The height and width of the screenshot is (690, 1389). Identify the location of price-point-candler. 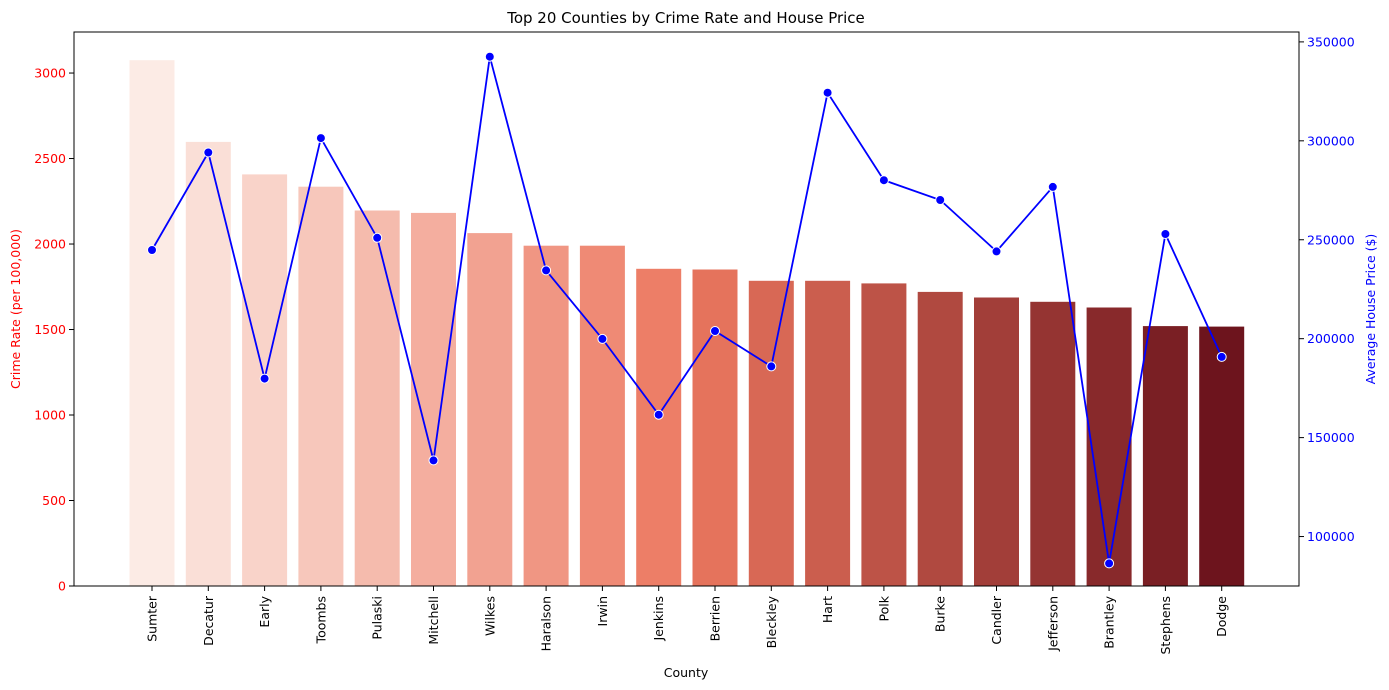
(996, 251).